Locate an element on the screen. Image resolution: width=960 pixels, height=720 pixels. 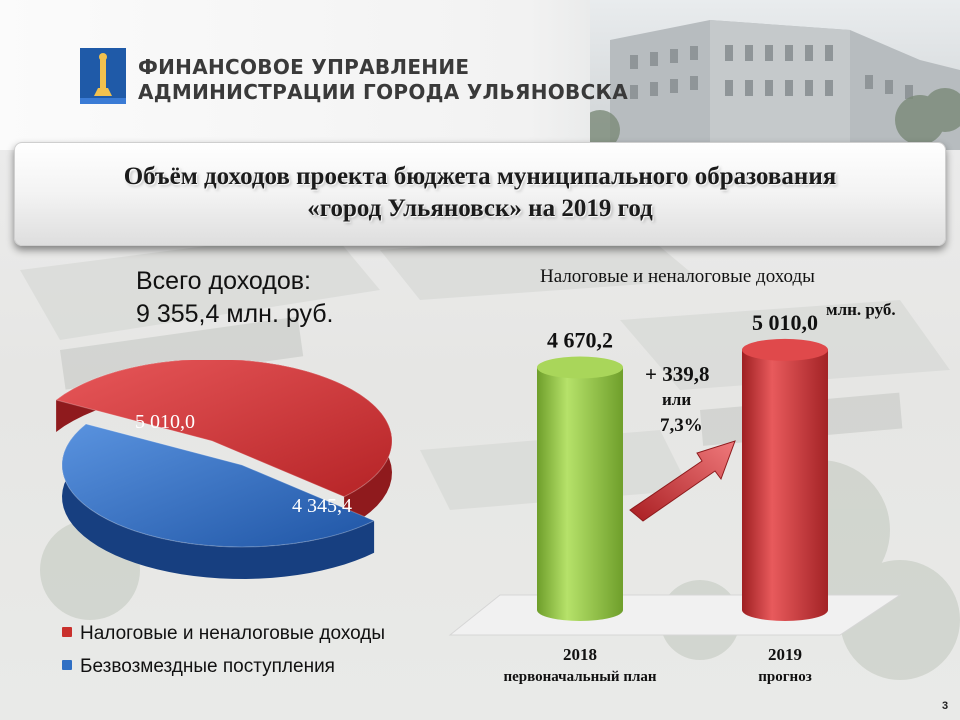
bar-chart-title: Налоговые и неналоговые доходы is located at coordinates (677, 276).